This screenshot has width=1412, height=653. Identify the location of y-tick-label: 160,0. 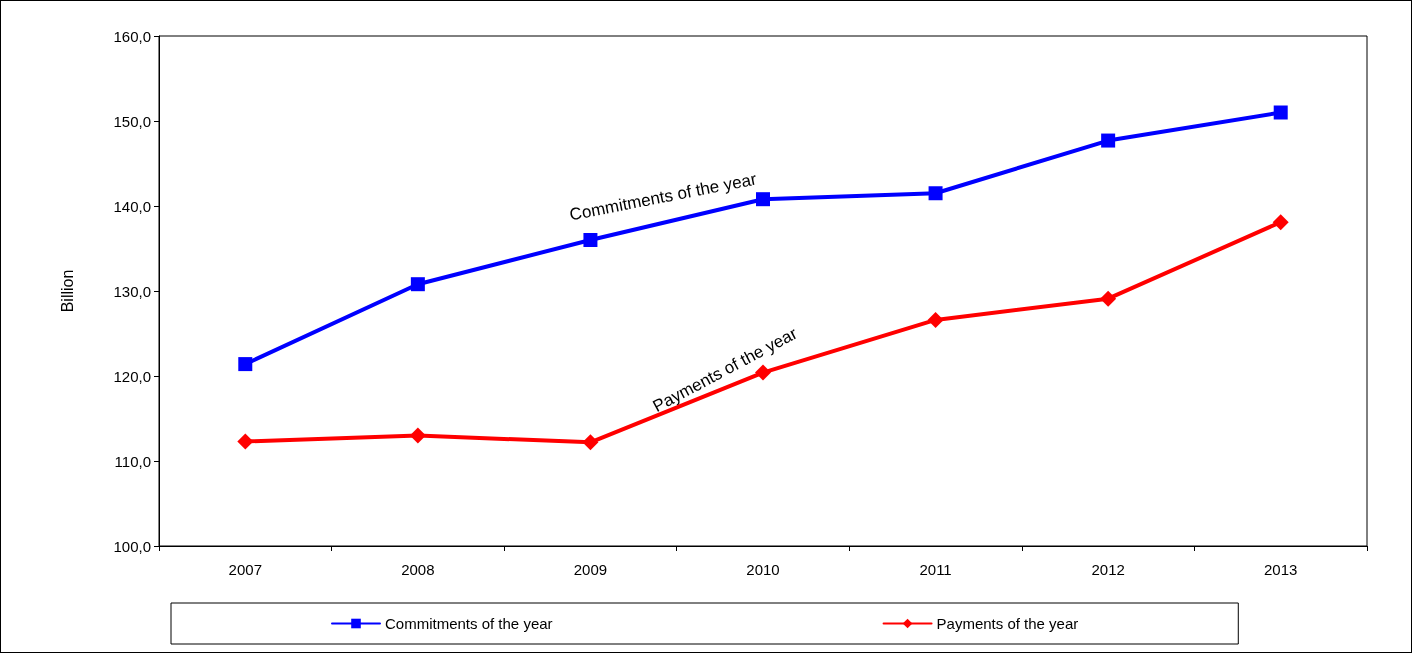
(132, 36).